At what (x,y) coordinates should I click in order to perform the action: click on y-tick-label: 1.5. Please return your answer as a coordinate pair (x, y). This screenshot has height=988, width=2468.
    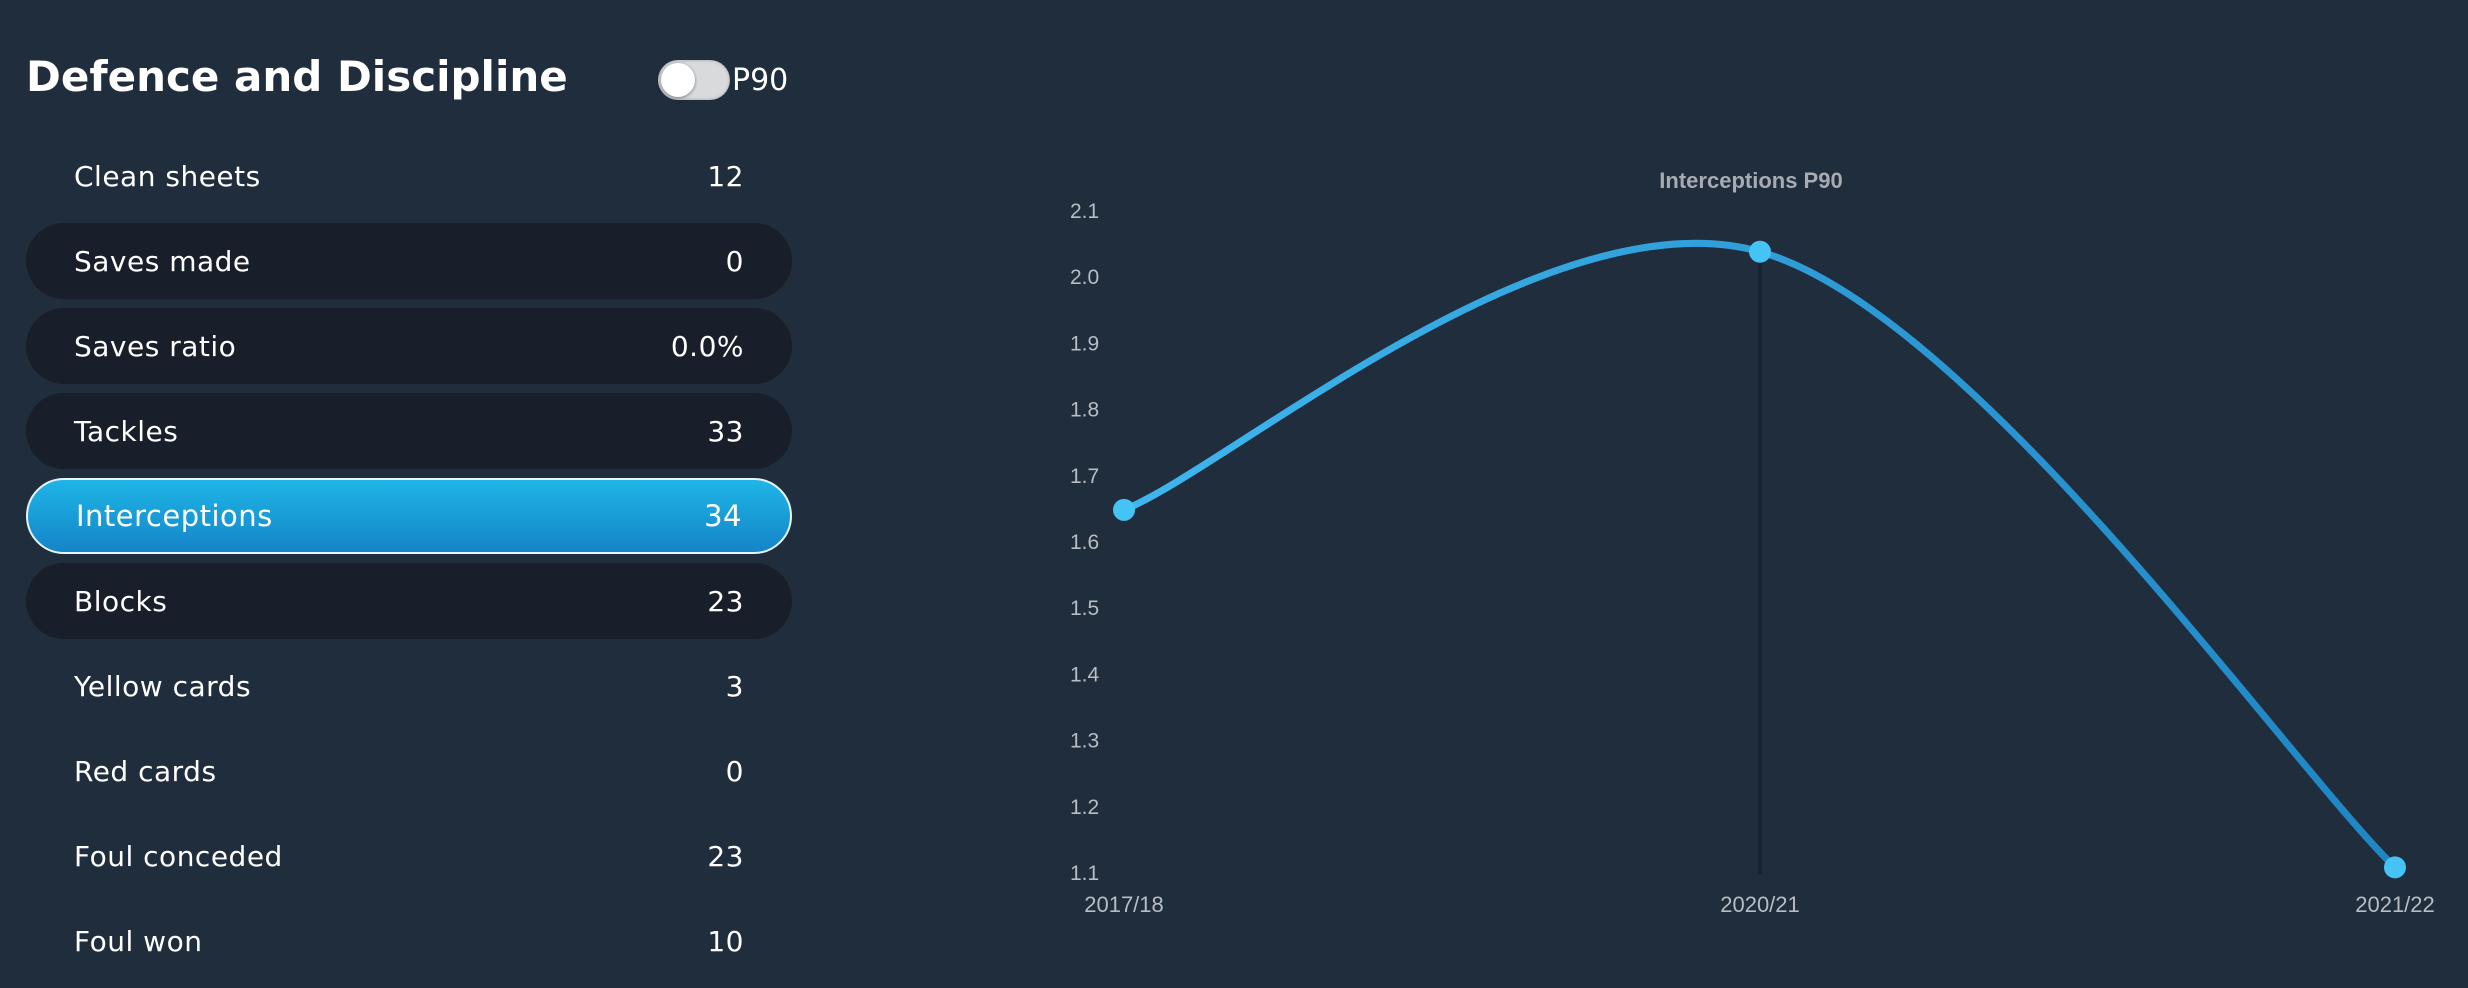
    Looking at the image, I should click on (1084, 608).